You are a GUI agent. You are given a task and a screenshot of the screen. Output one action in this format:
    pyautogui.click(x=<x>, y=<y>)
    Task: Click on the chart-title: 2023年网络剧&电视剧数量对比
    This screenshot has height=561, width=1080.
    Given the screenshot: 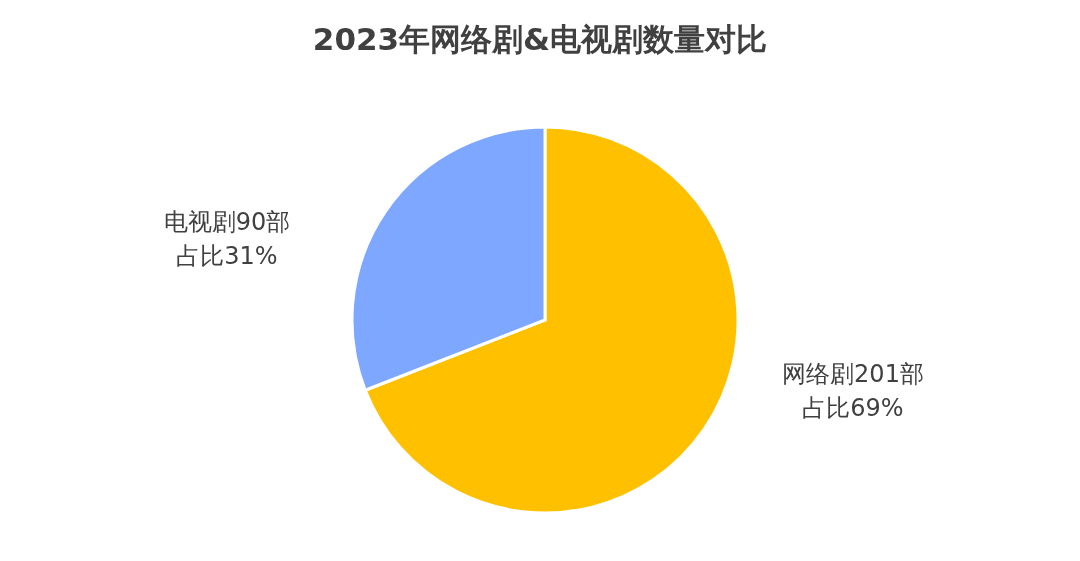 What is the action you would take?
    pyautogui.click(x=540, y=39)
    